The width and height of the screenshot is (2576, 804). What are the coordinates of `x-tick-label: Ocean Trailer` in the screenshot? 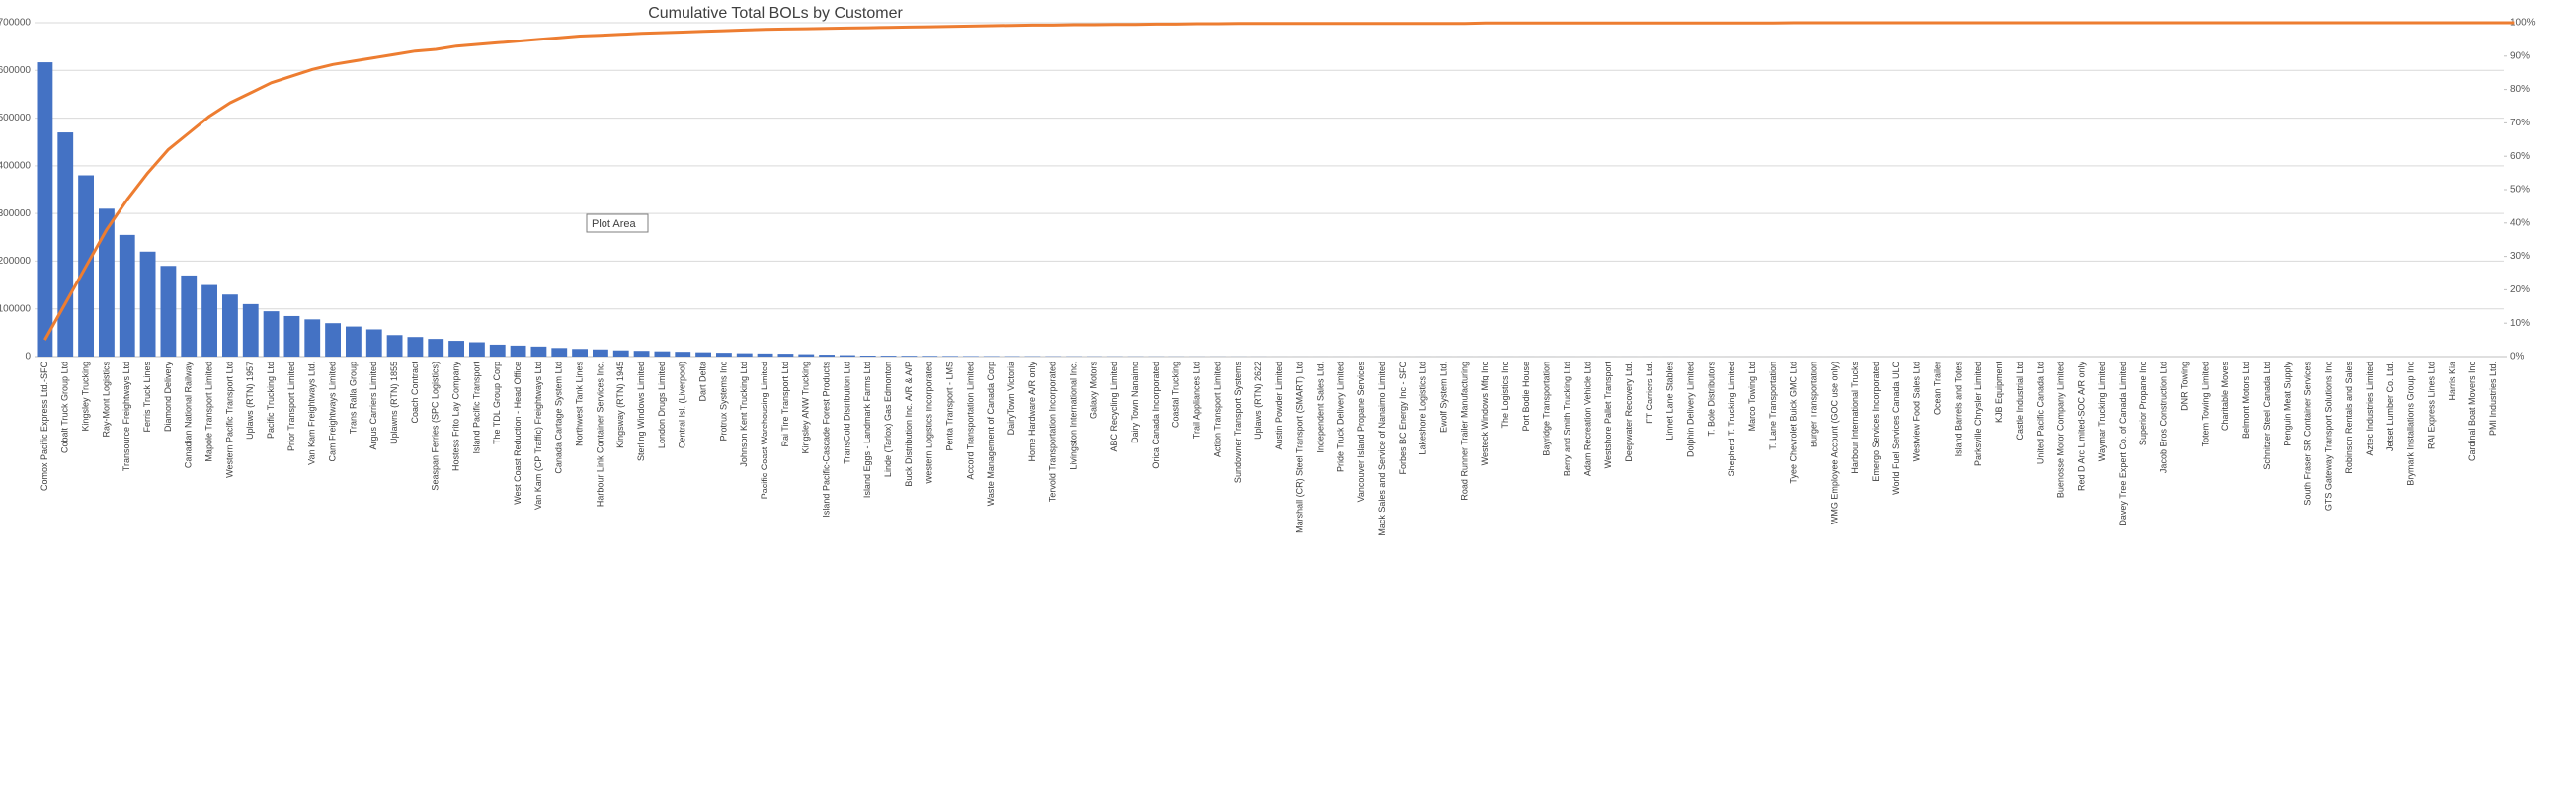 It's located at (1937, 388).